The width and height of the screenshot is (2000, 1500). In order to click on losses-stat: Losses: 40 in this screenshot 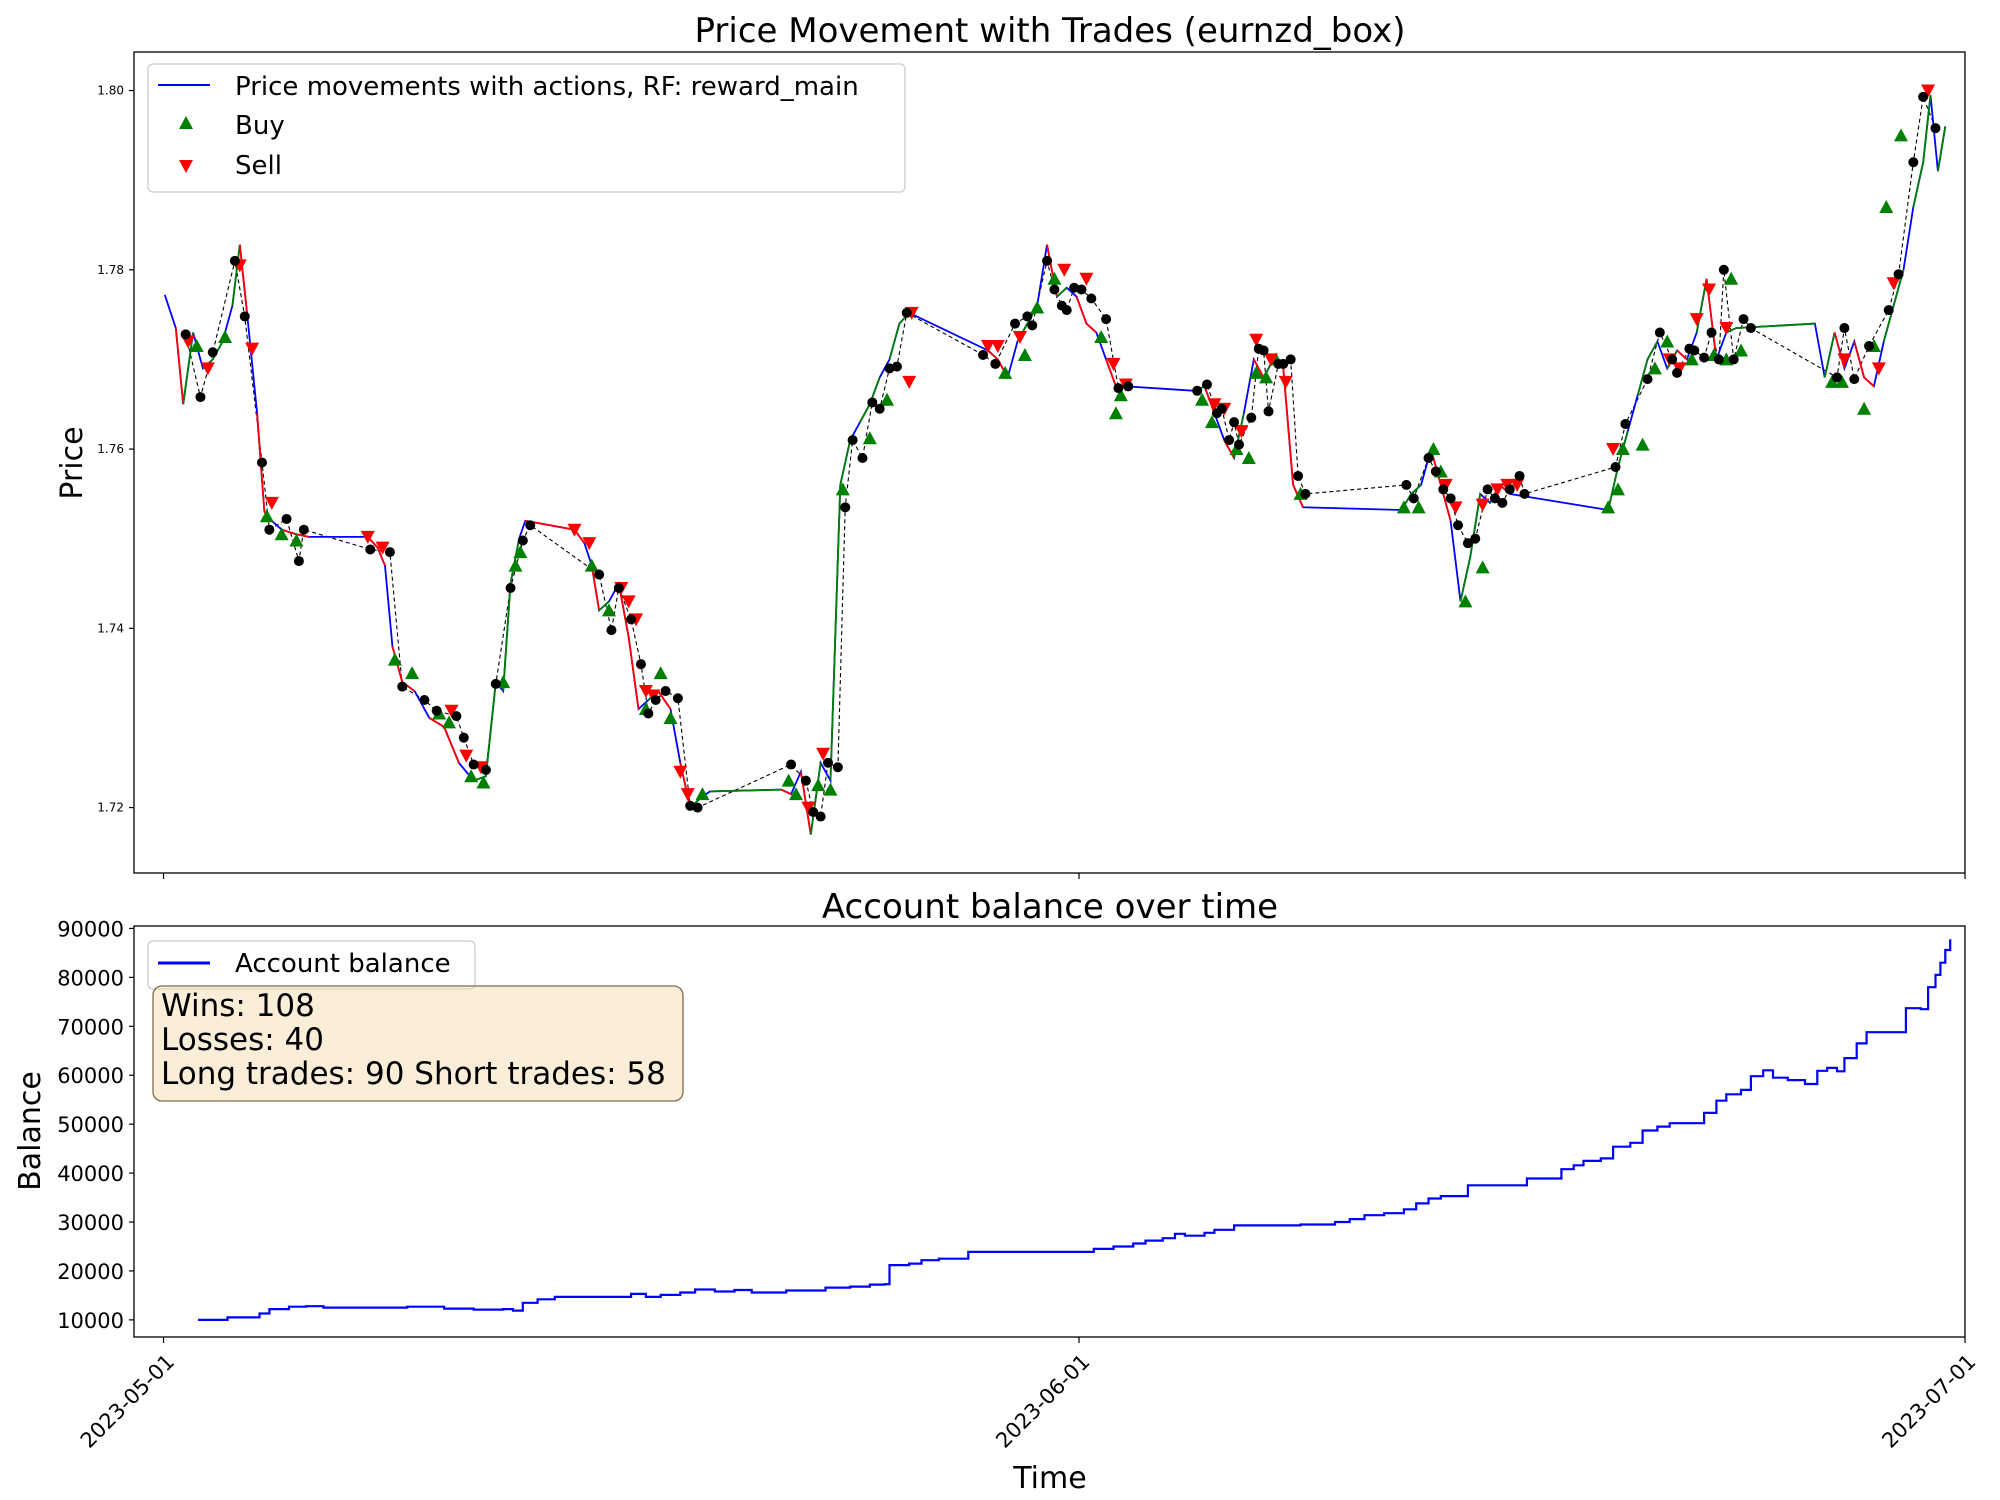, I will do `click(242, 1040)`.